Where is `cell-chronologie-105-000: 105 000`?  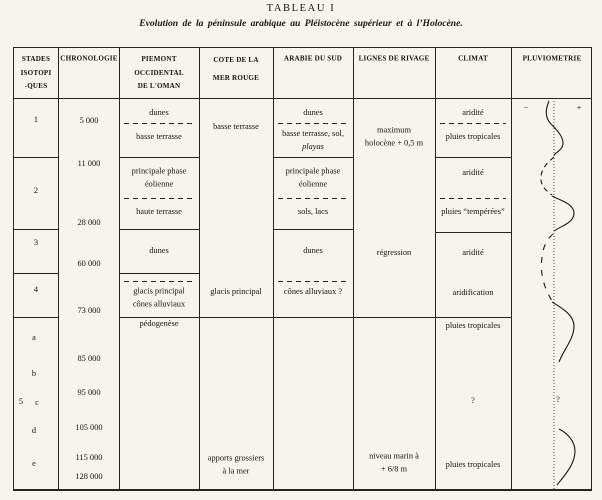
cell-chronologie-105-000: 105 000 is located at coordinates (89, 427).